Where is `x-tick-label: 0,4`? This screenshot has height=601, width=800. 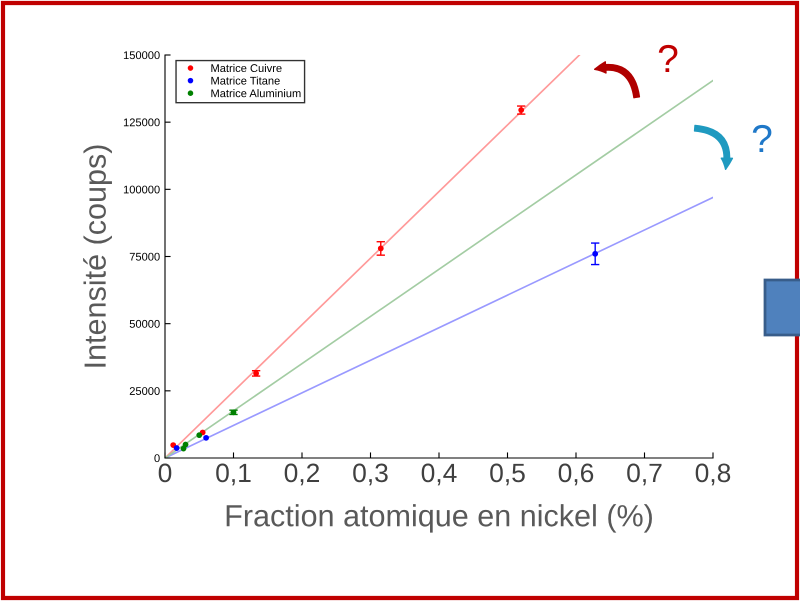
x-tick-label: 0,4 is located at coordinates (439, 475).